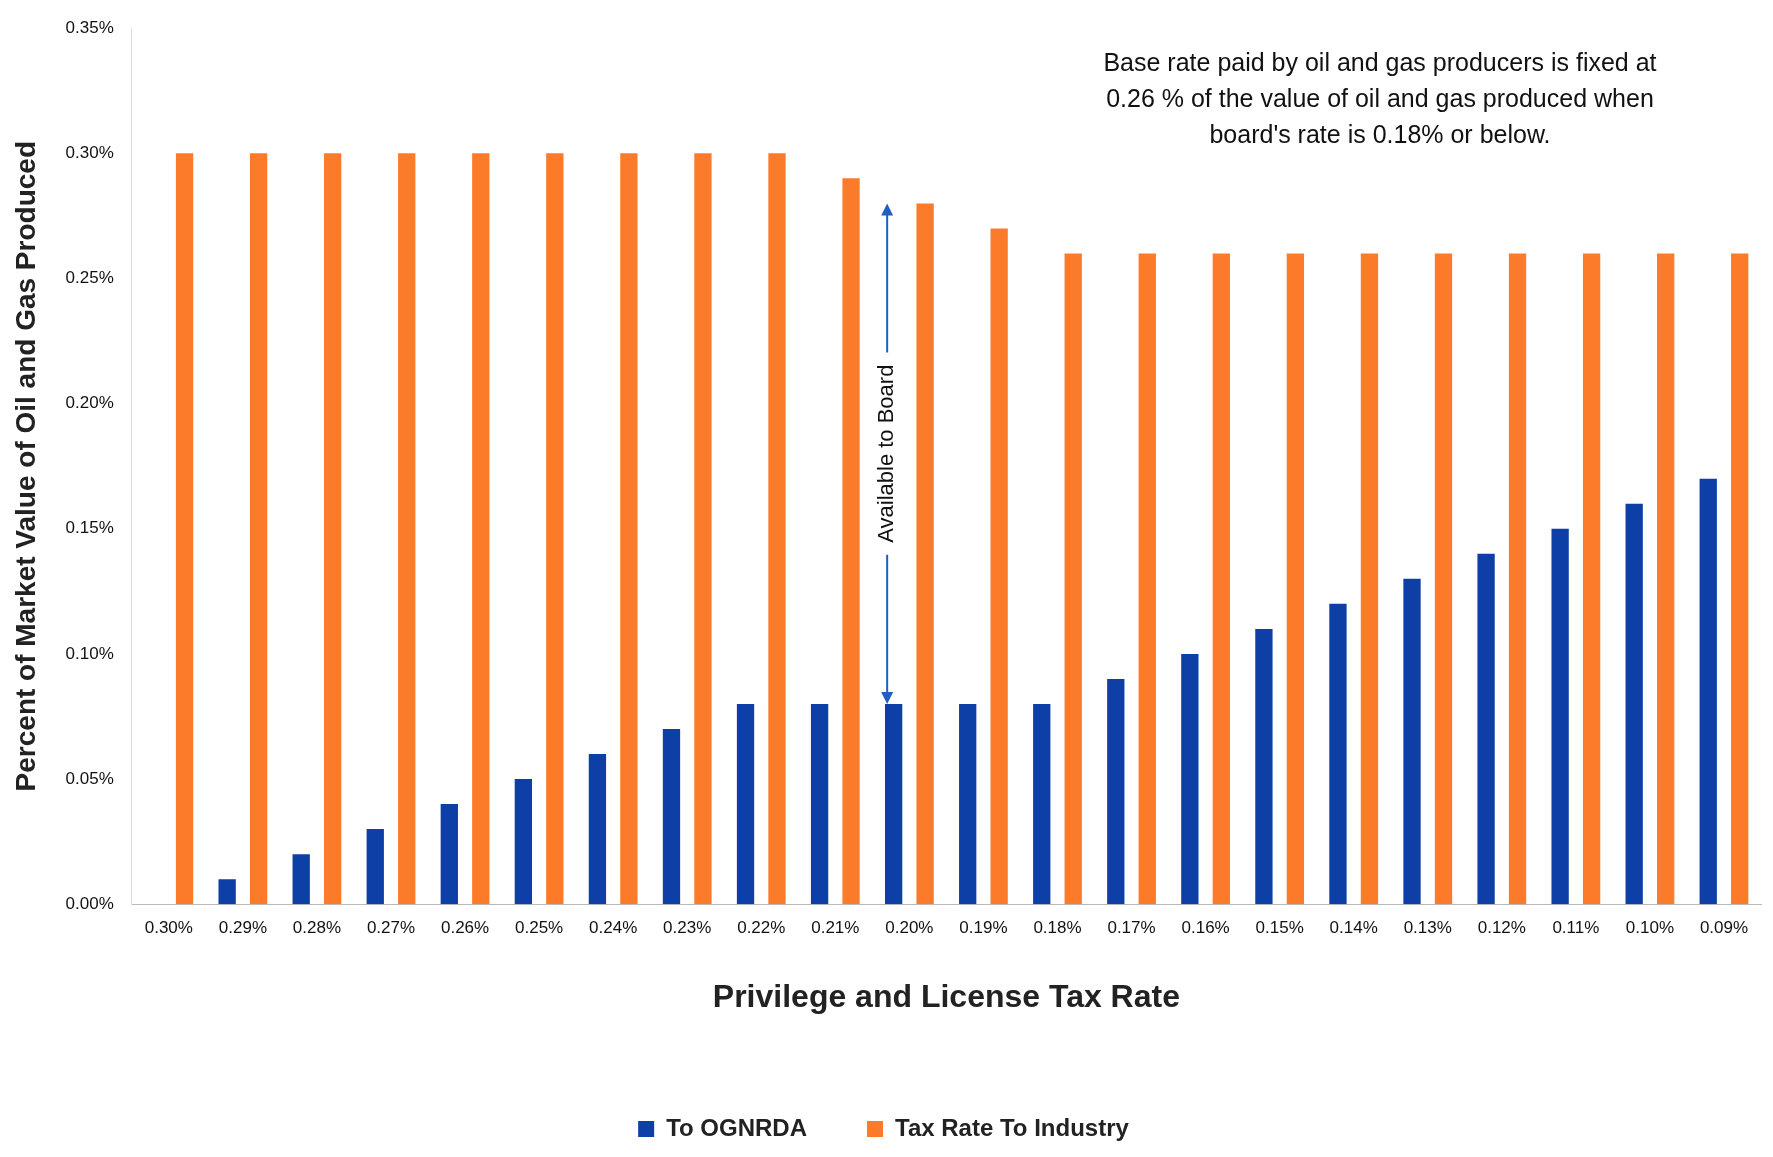 The image size is (1773, 1157). Describe the element at coordinates (983, 928) in the screenshot. I see `x-tick-label: 0.19%` at that location.